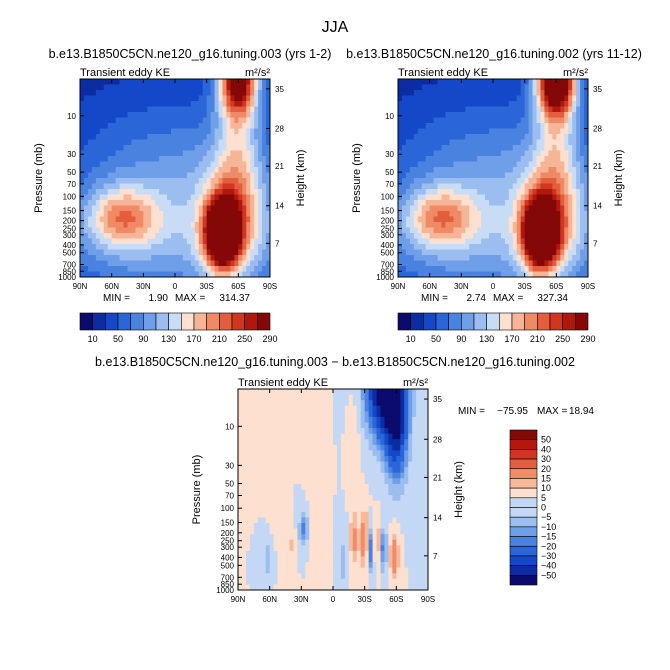 This screenshot has width=670, height=670. Describe the element at coordinates (279, 206) in the screenshot. I see `y2-tick-label: 14` at that location.